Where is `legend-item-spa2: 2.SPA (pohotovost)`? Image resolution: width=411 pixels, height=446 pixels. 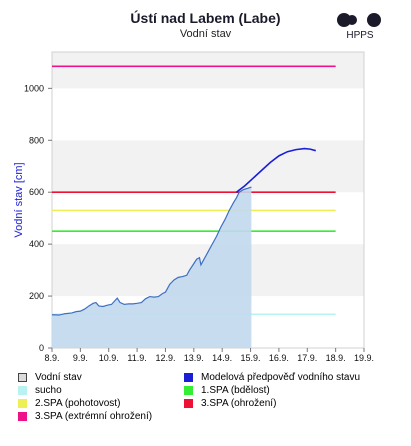
legend-item-spa2: 2.SPA (pohotovost) is located at coordinates (69, 403).